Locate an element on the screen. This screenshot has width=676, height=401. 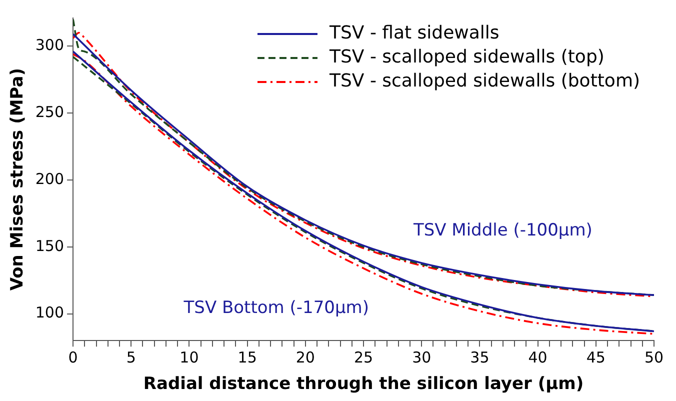
y-tick-label: 100 is located at coordinates (49, 313).